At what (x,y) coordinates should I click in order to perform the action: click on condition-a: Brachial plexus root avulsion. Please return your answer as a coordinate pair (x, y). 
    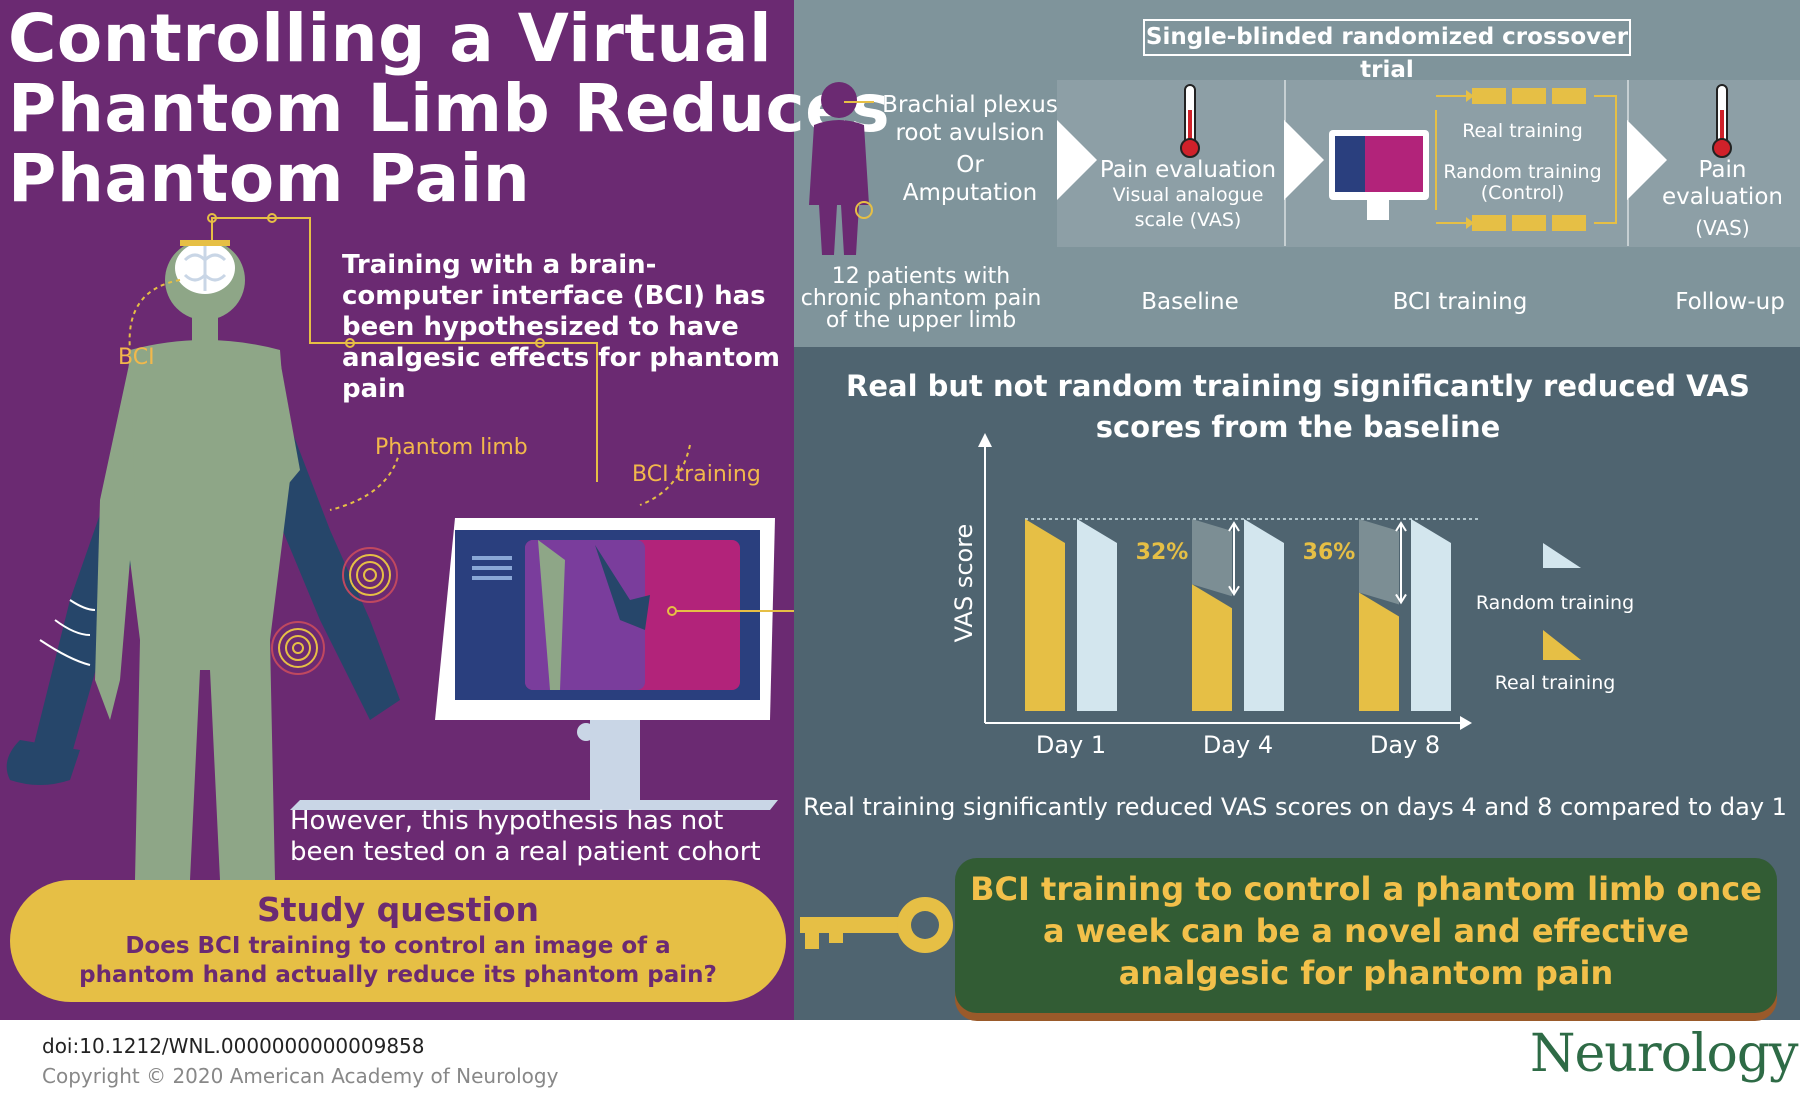
    Looking at the image, I should click on (970, 119).